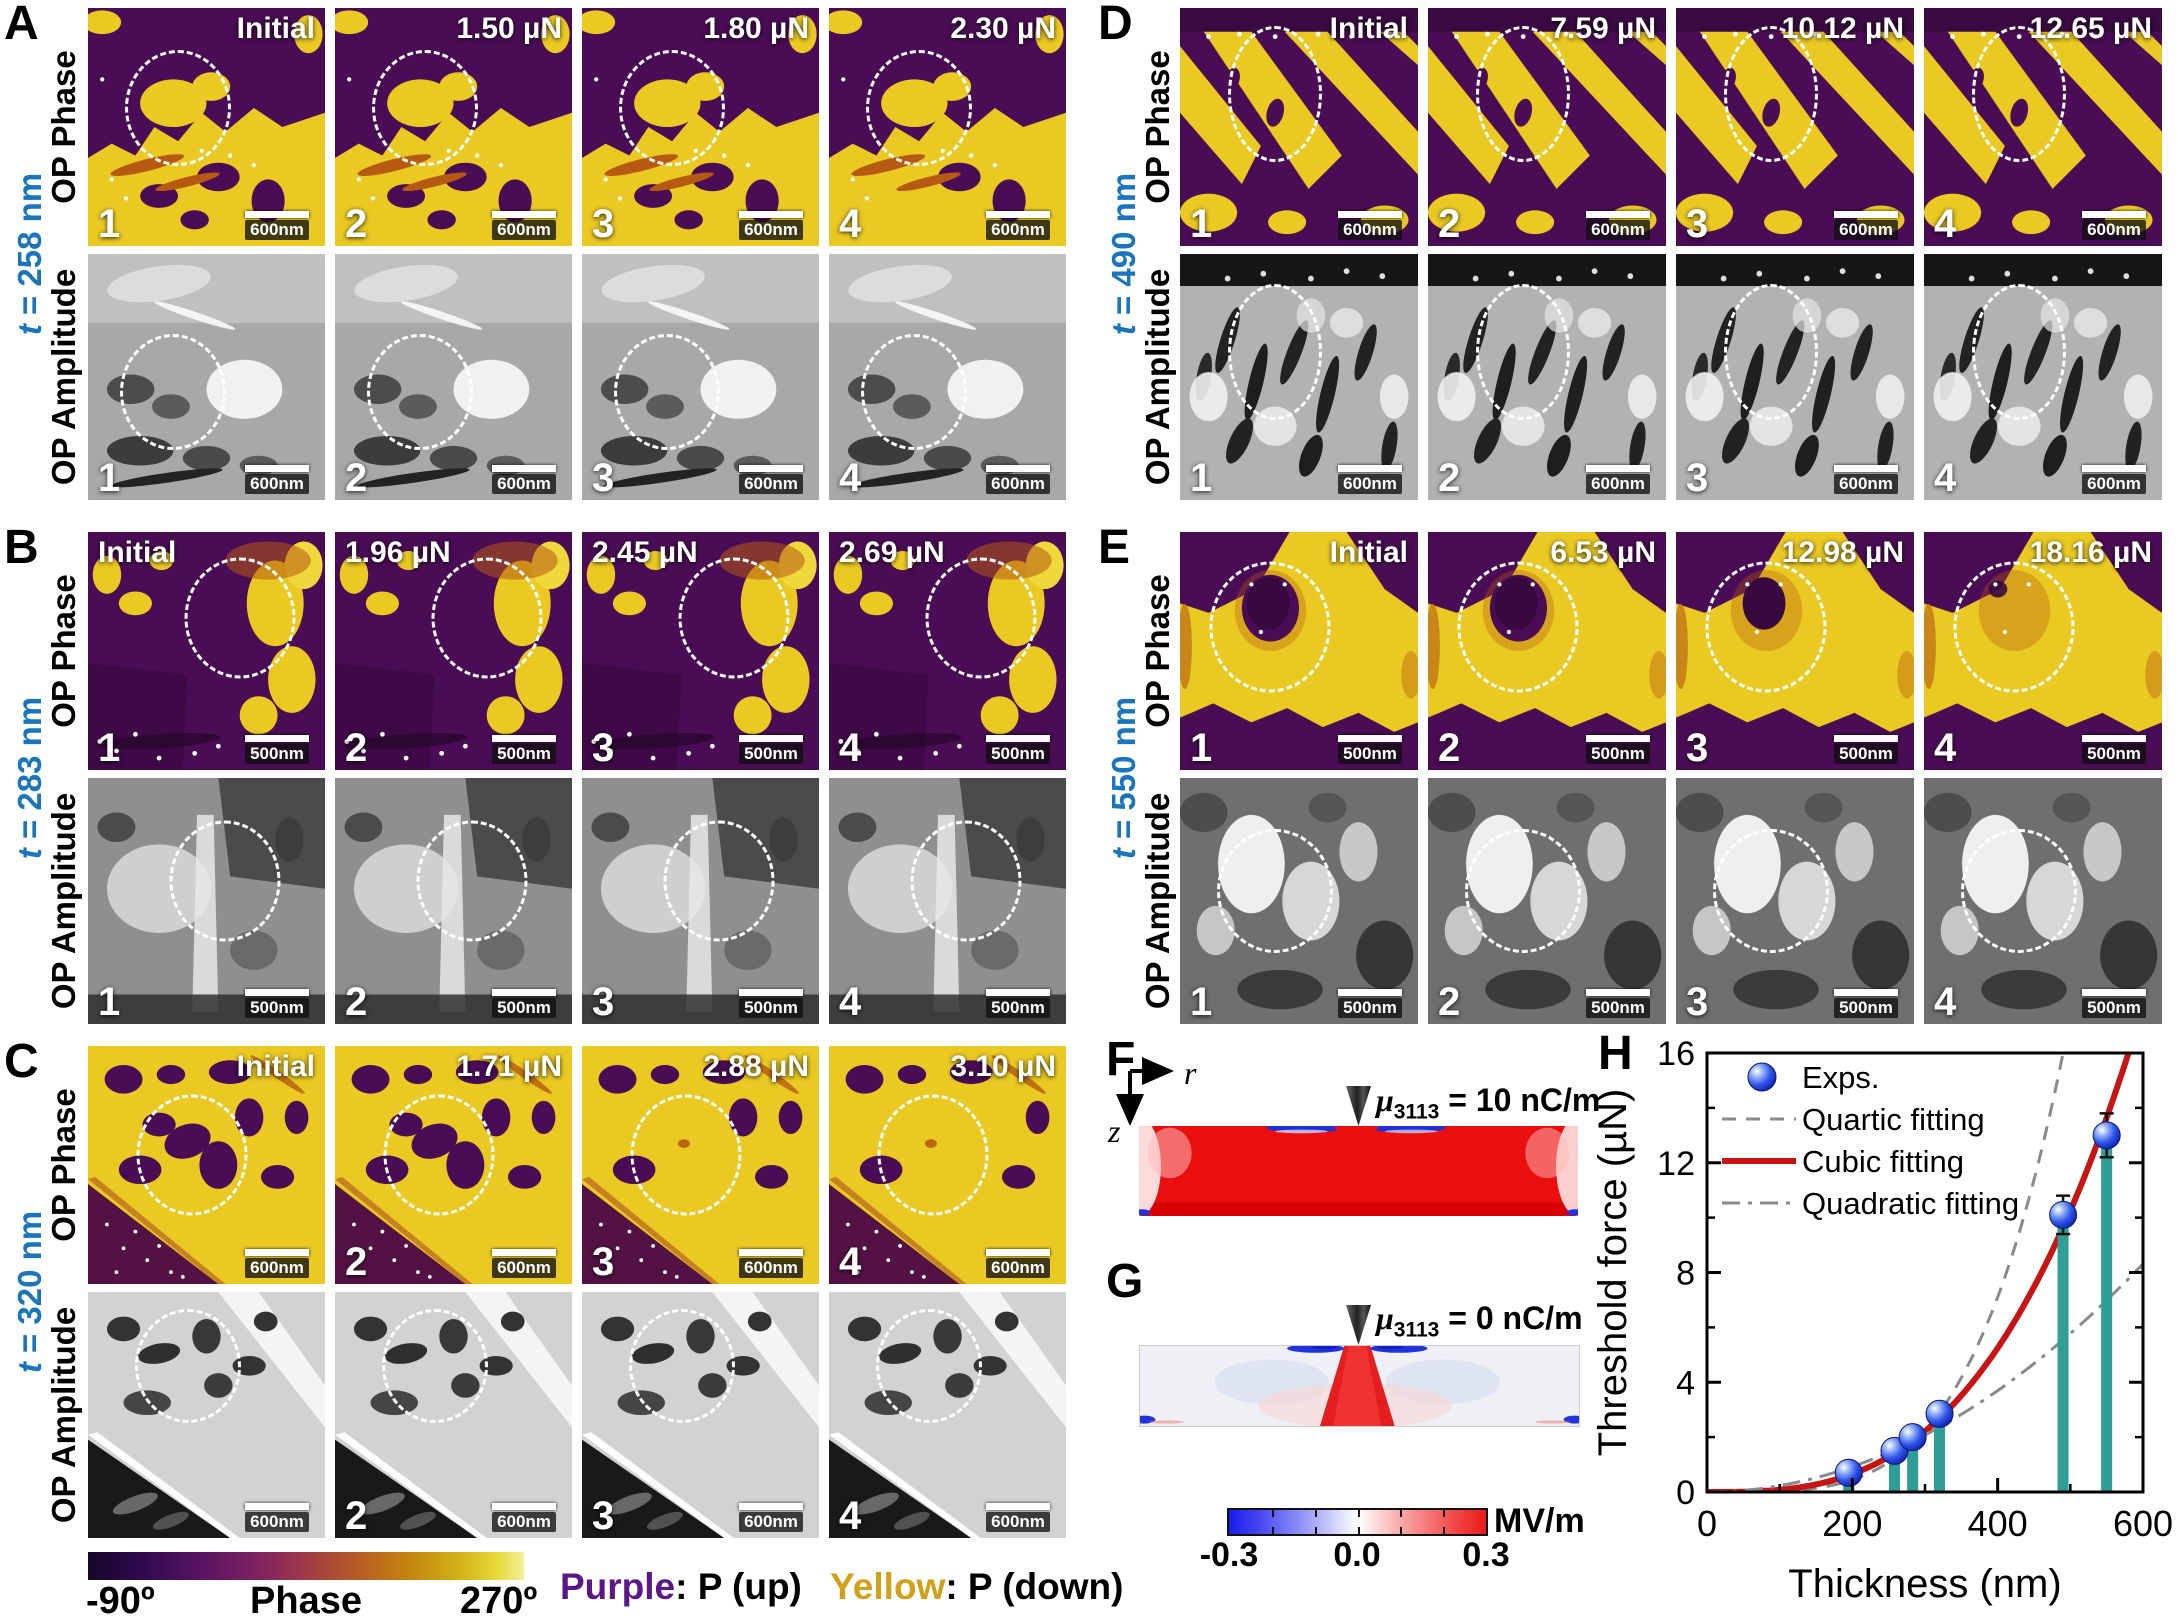 The image size is (2178, 1622). Describe the element at coordinates (63, 901) in the screenshot. I see `row-label-B-amplitude: OP Amplitude` at that location.